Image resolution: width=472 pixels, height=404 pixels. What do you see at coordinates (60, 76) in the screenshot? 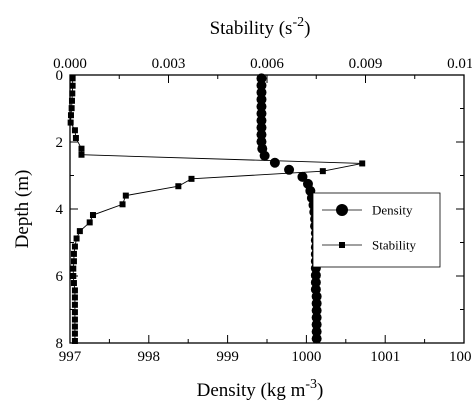
I see `y-tick-label: 0` at bounding box center [60, 76].